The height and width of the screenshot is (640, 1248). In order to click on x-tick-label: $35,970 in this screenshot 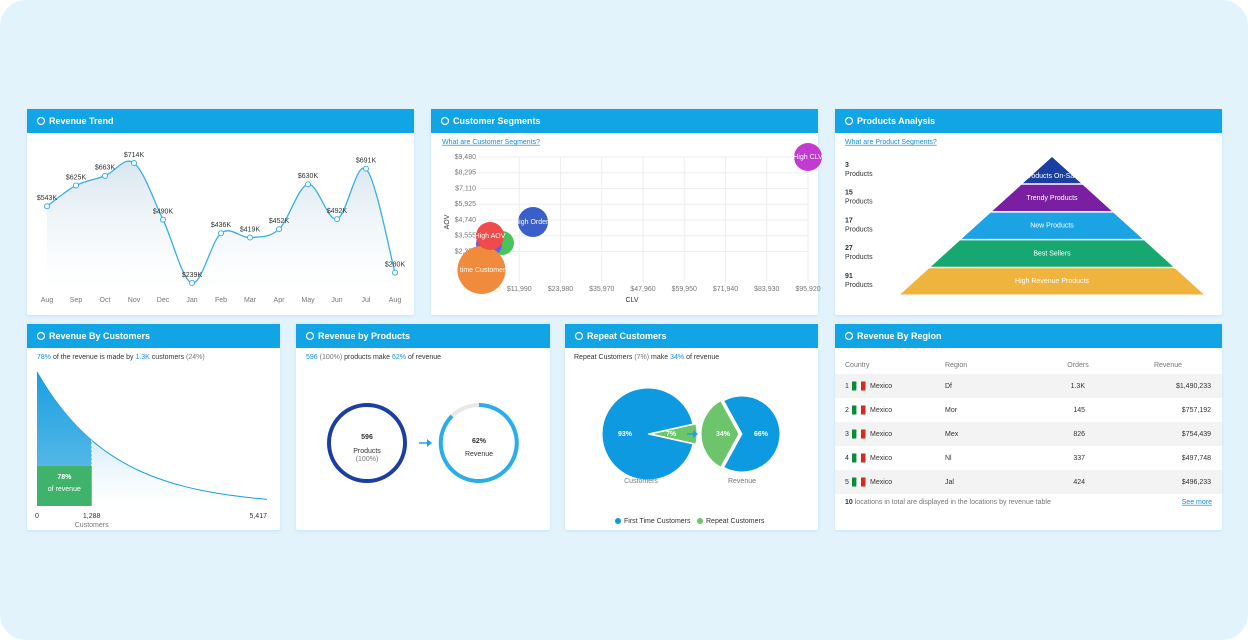, I will do `click(601, 289)`.